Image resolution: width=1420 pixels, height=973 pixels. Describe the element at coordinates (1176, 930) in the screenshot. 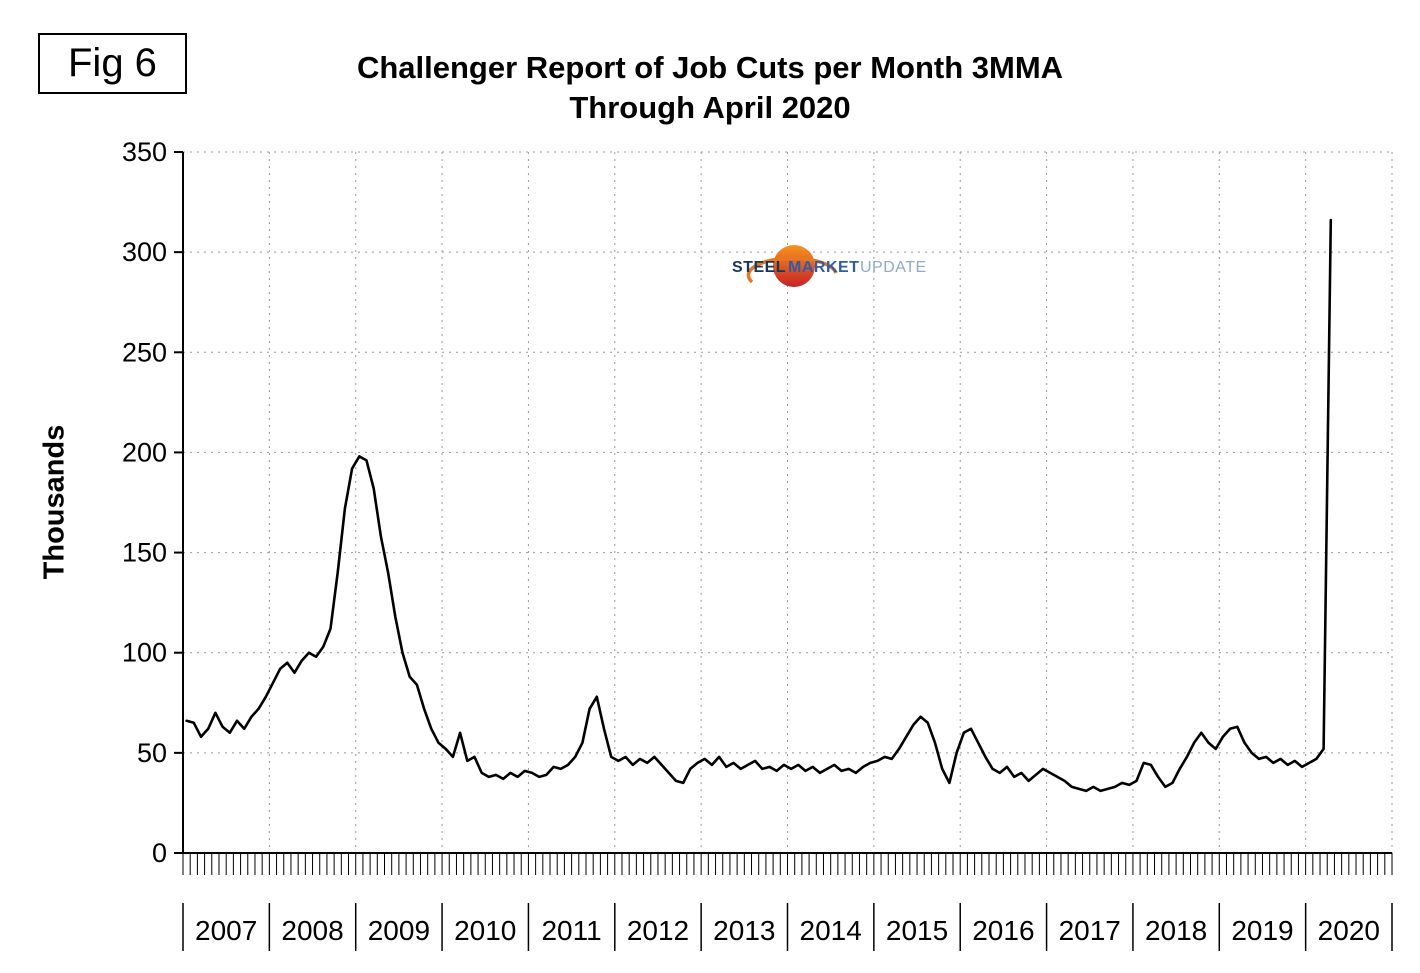

I see `svg-text: 2018` at that location.